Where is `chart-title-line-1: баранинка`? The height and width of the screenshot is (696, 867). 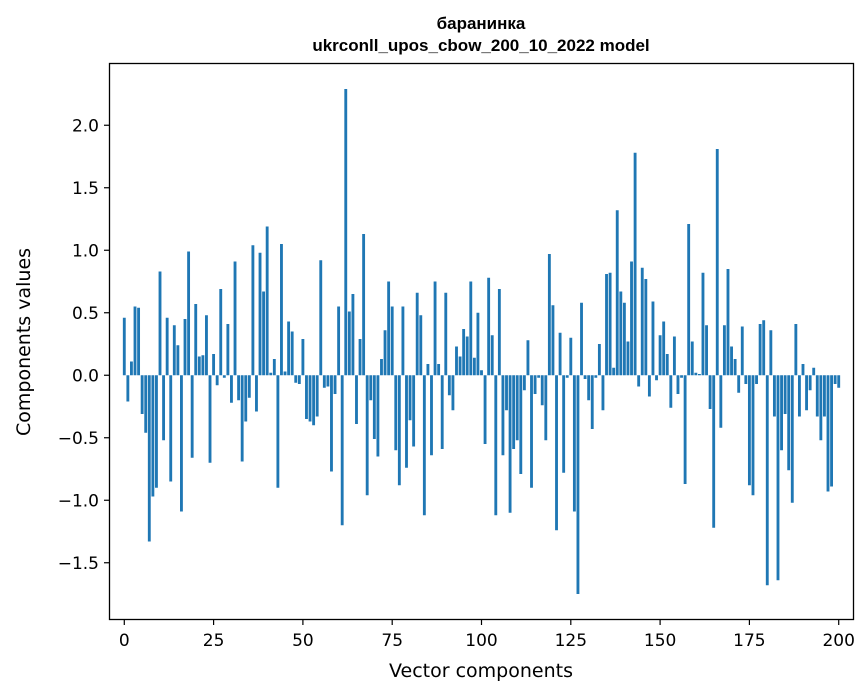 chart-title-line-1: баранинка is located at coordinates (481, 23).